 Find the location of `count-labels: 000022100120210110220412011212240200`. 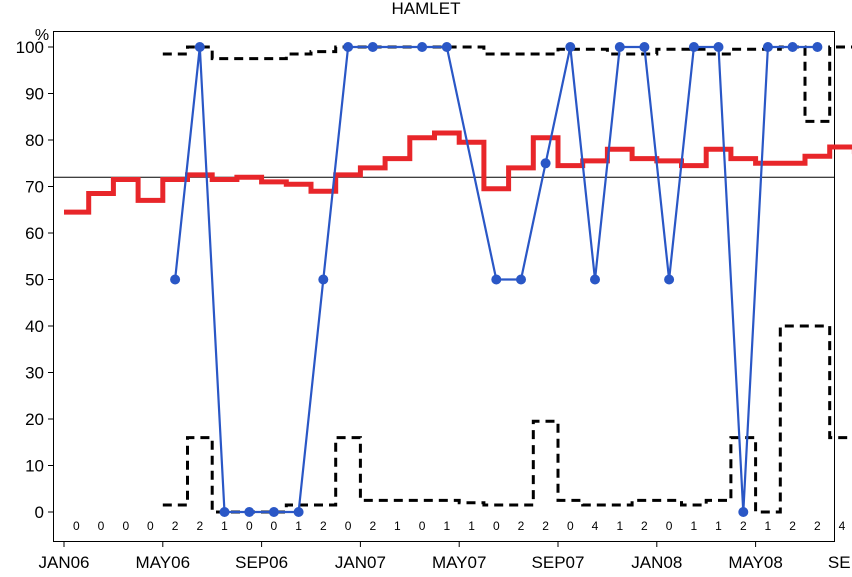

count-labels: 000022100120210110220412011212240200 is located at coordinates (459, 526).